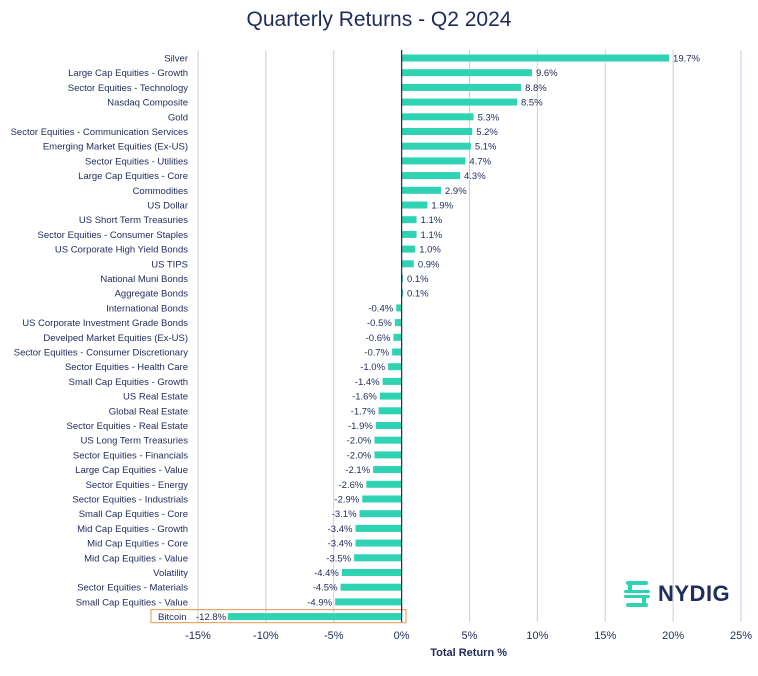  I want to click on data-label: 1.1%, so click(432, 235).